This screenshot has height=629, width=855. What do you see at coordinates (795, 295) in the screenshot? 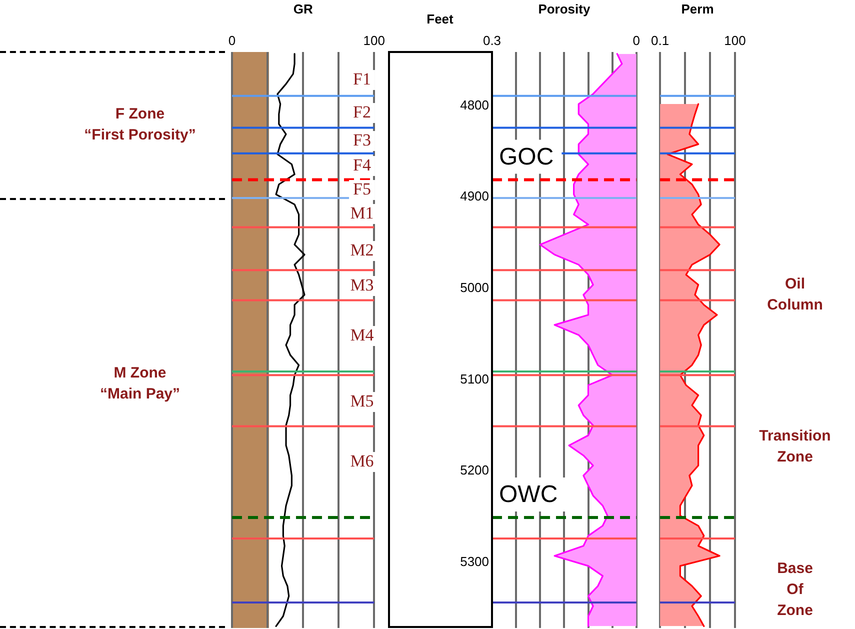
I see `text: Oil Column` at bounding box center [795, 295].